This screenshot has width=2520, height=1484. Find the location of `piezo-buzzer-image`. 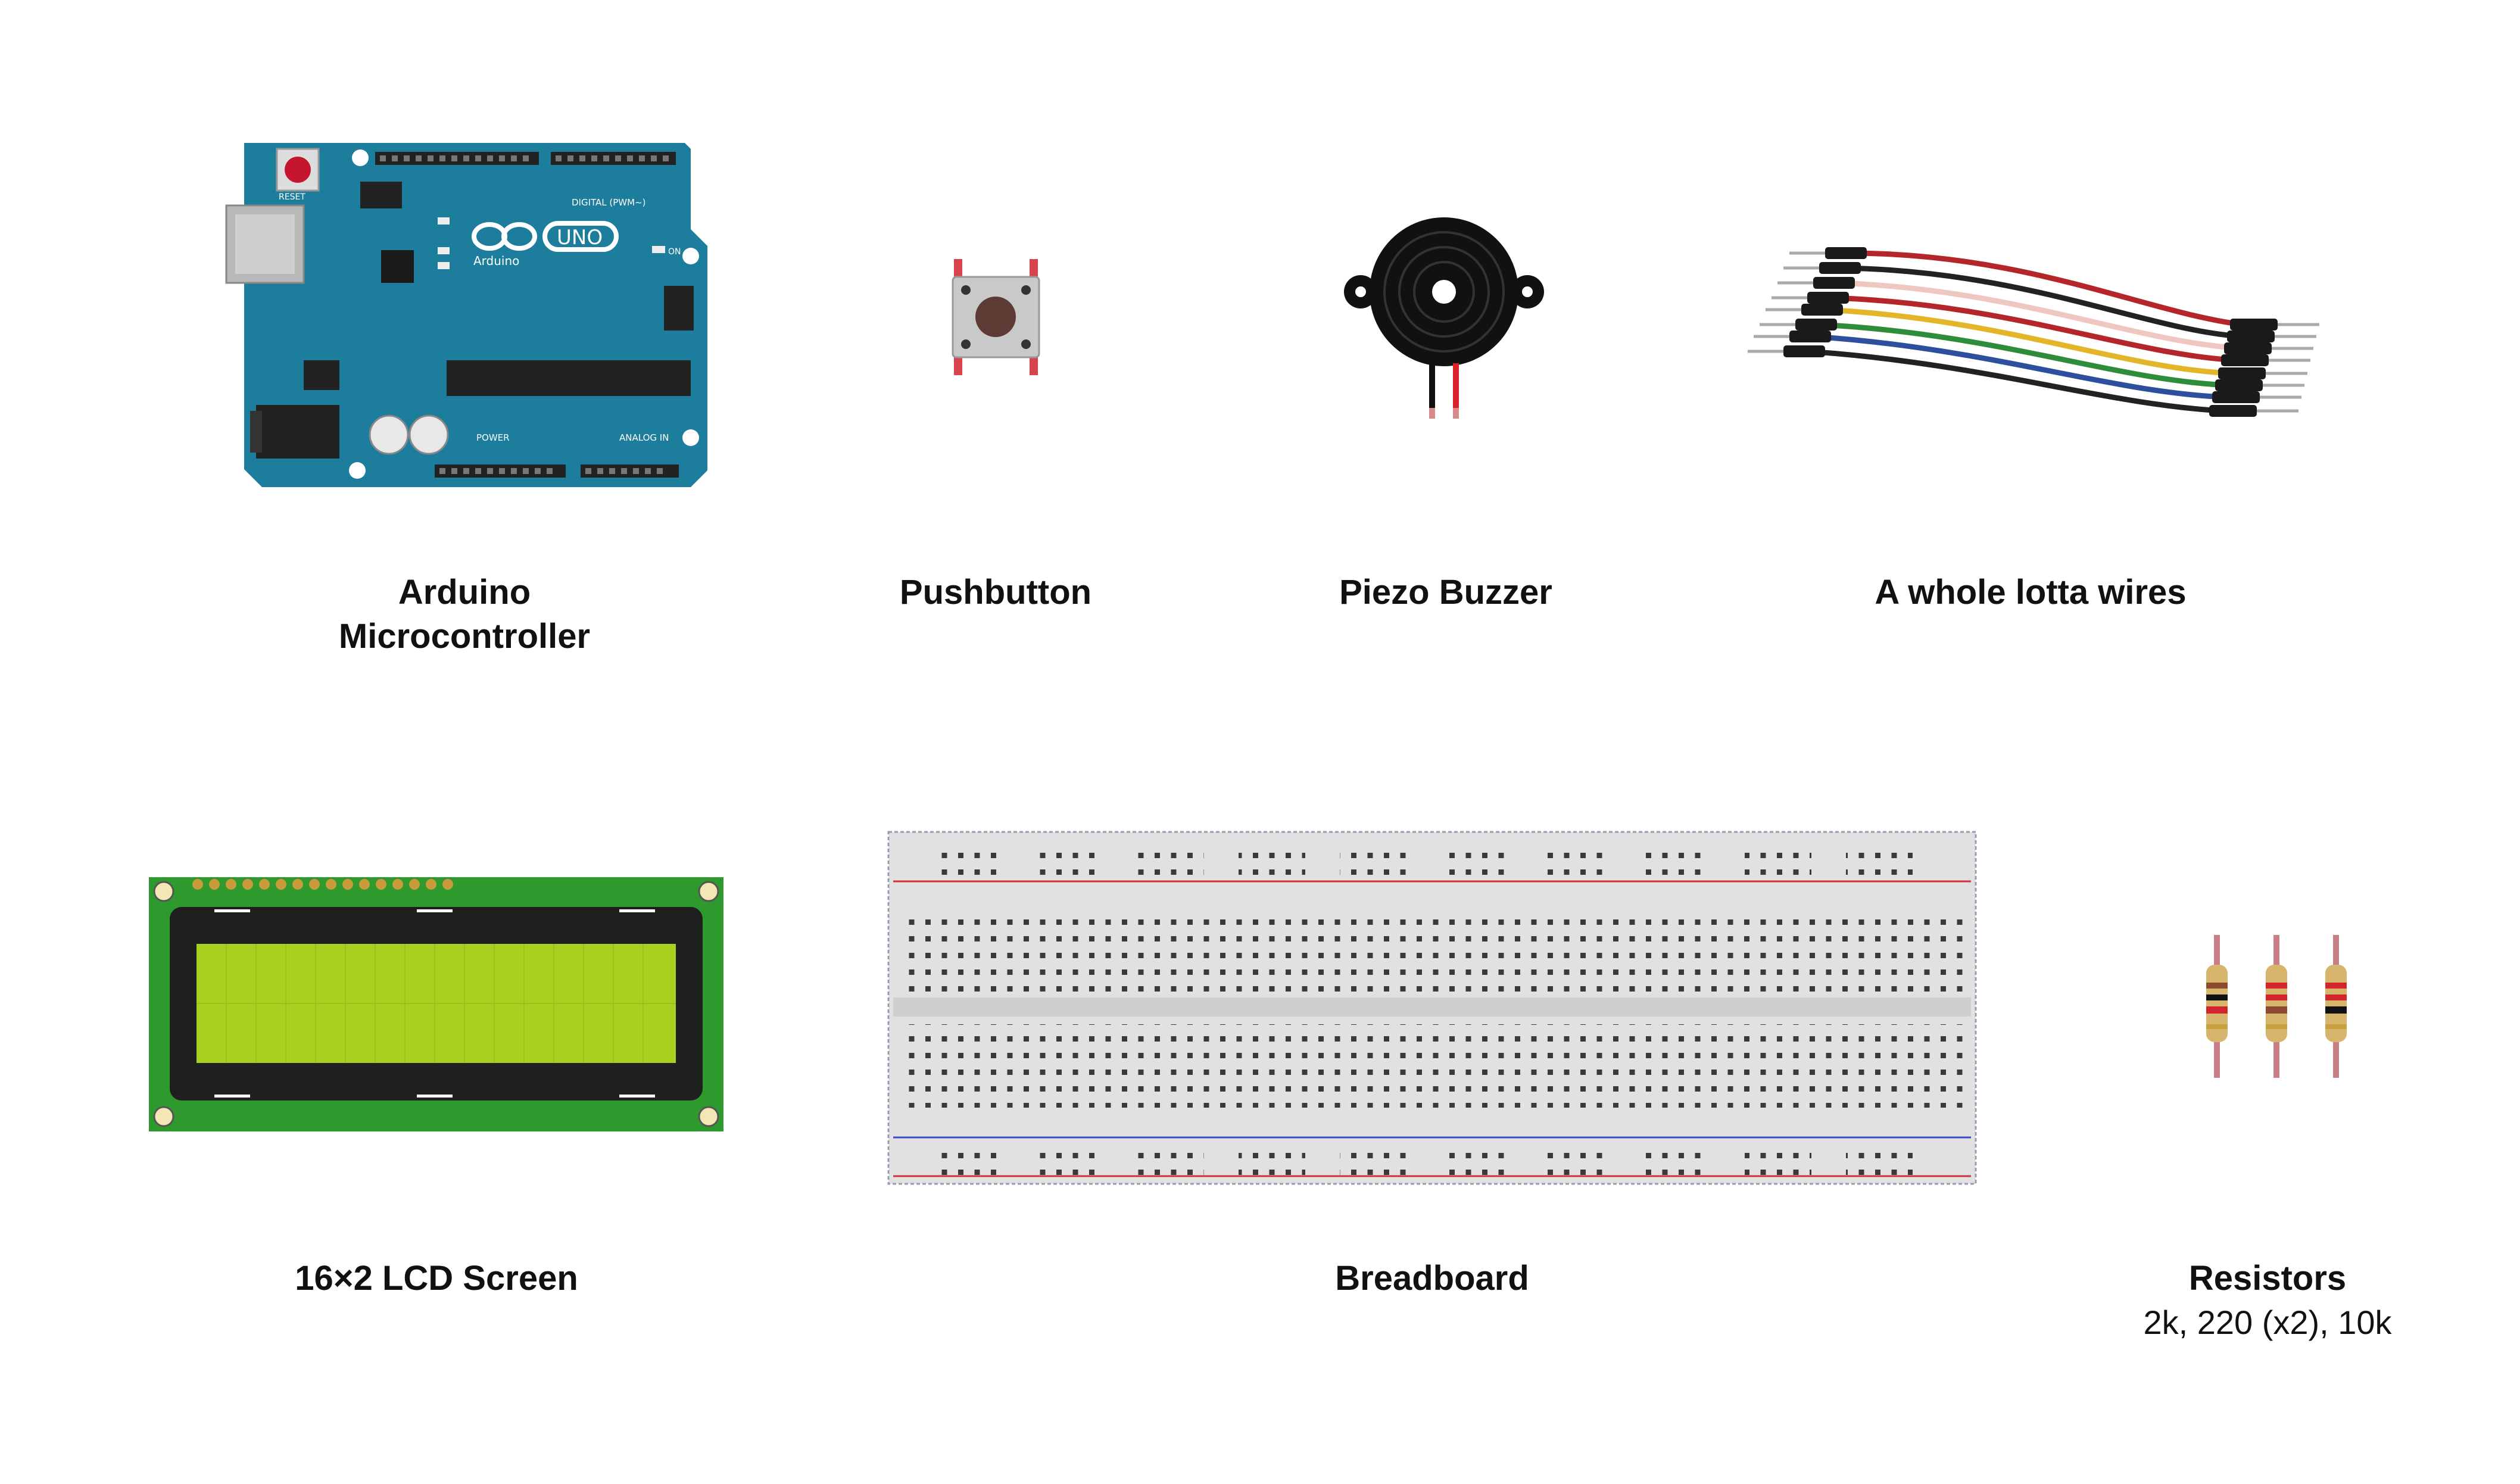

piezo-buzzer-image is located at coordinates (1444, 318).